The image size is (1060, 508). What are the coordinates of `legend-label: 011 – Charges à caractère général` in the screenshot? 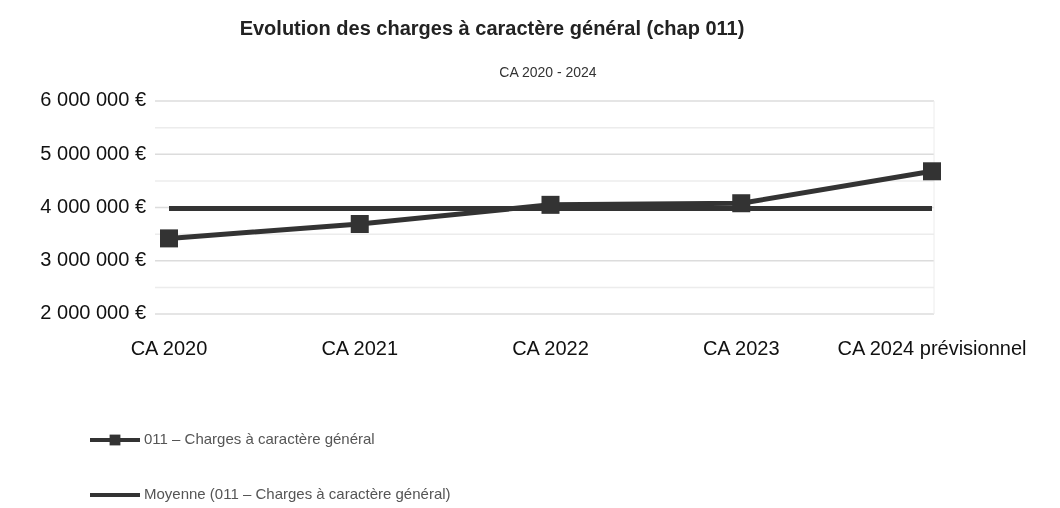 It's located at (259, 438).